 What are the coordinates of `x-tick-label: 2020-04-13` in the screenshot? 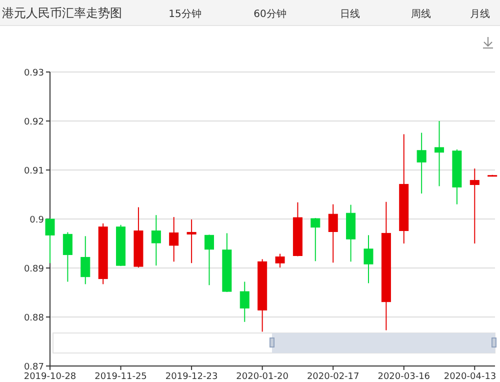 It's located at (470, 377).